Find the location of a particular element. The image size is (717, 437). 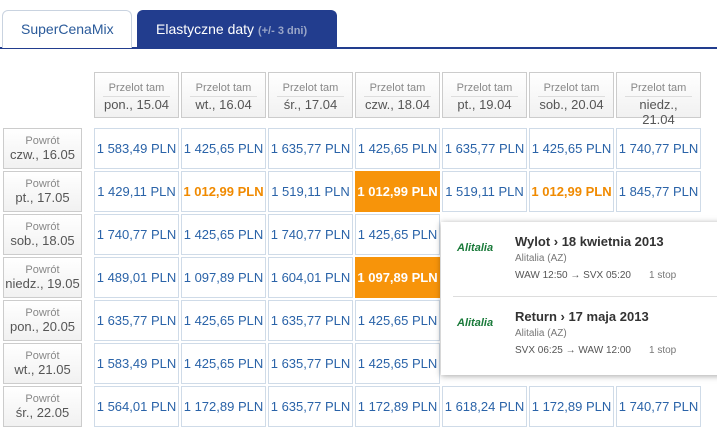

header-date: sob., 20.04 is located at coordinates (571, 104).